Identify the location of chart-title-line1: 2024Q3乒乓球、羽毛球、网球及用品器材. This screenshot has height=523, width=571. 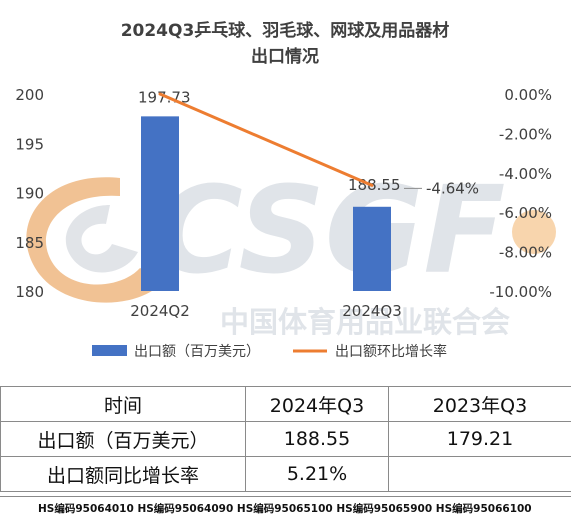
(285, 30).